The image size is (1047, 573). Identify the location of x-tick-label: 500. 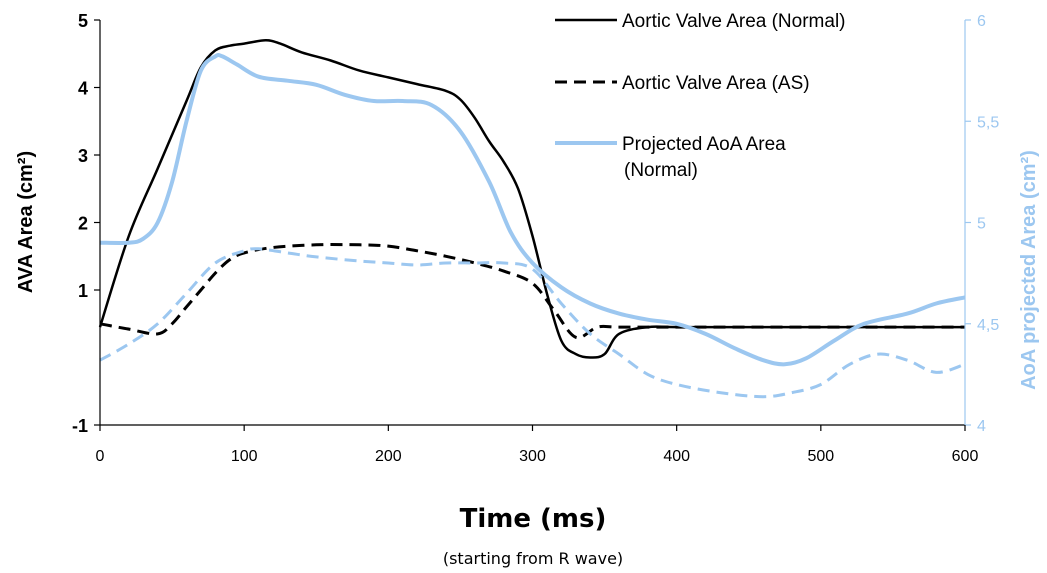
(820, 456).